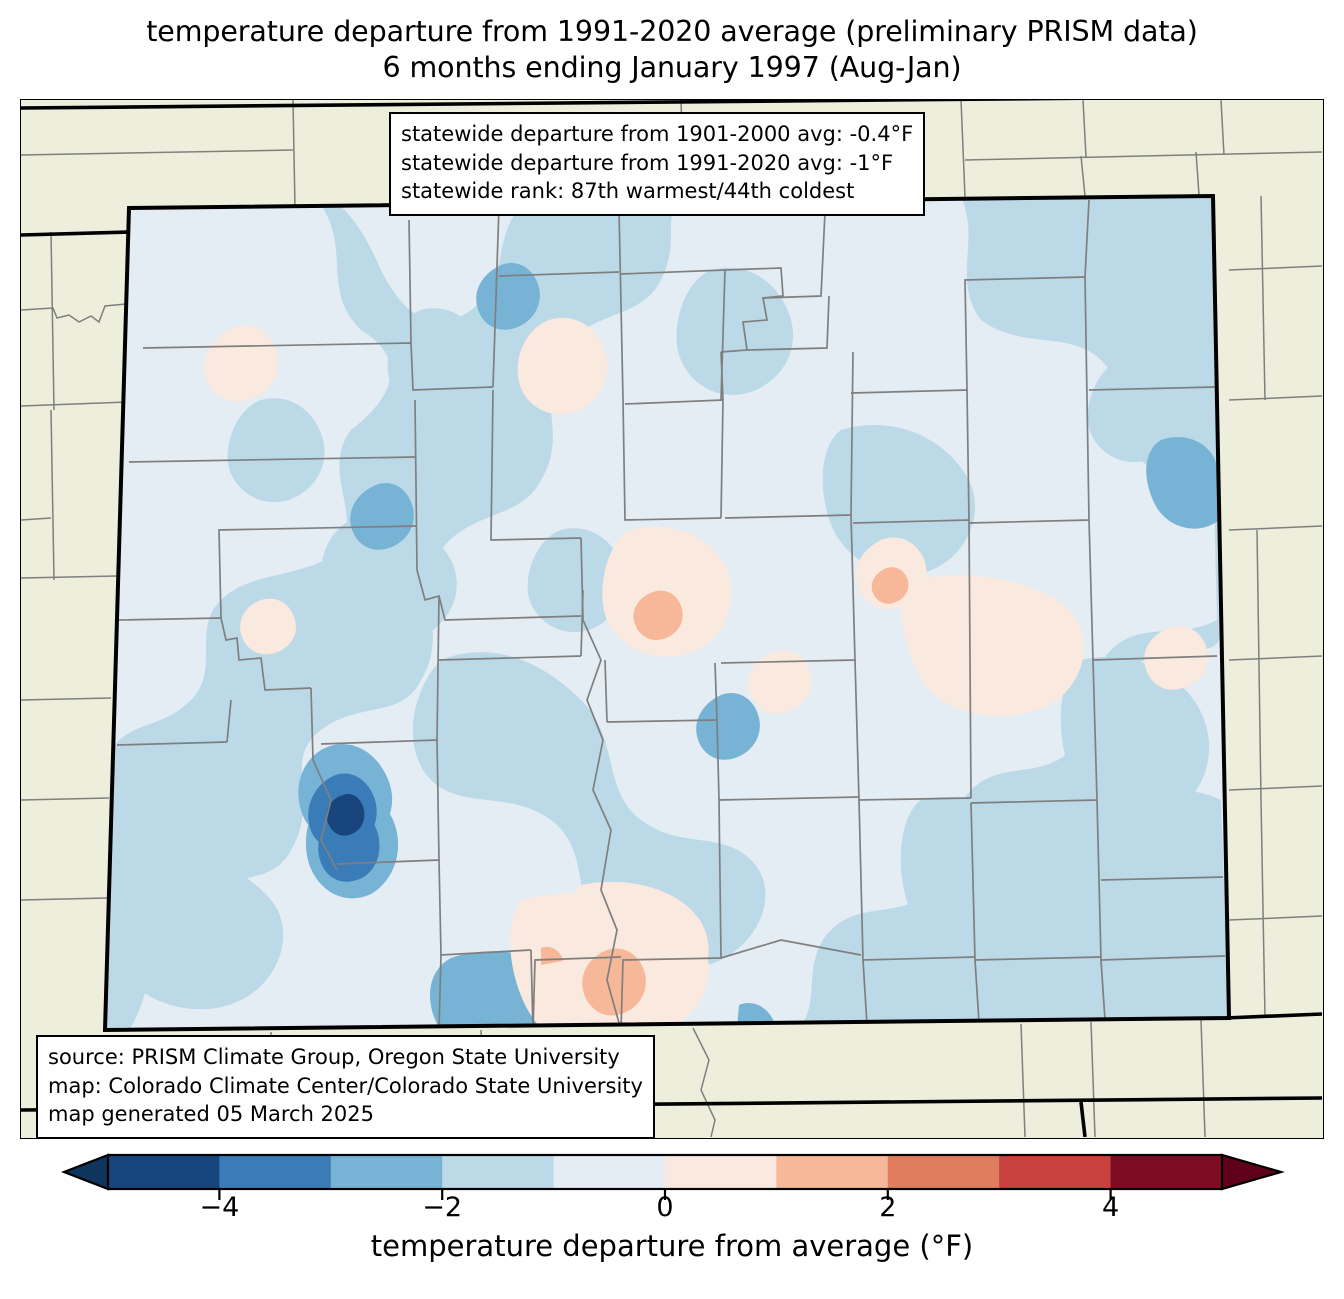 The width and height of the screenshot is (1344, 1299). What do you see at coordinates (672, 1246) in the screenshot?
I see `colorbar-axis-label: temperature departure from average (°F)` at bounding box center [672, 1246].